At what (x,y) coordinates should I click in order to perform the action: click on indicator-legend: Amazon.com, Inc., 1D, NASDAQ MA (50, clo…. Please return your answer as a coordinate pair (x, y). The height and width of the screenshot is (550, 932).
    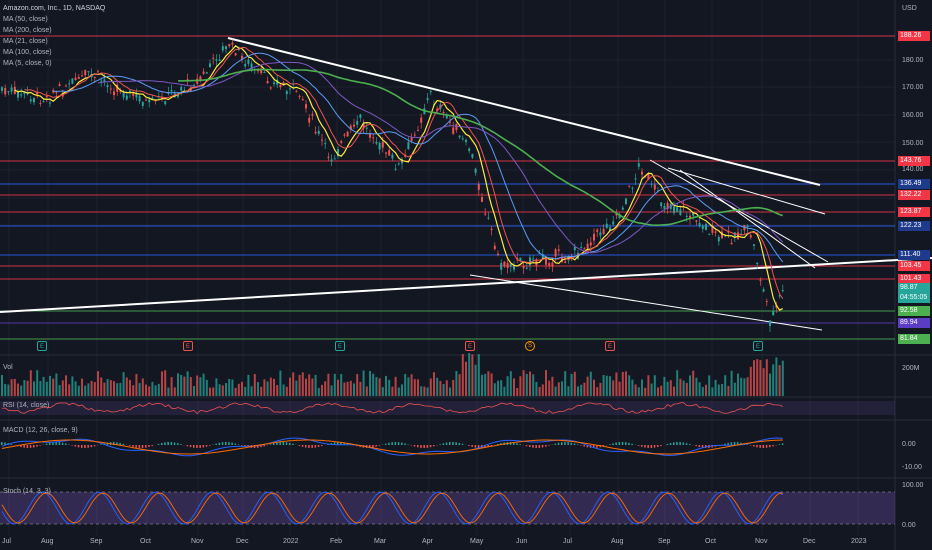
    Looking at the image, I should click on (54, 36).